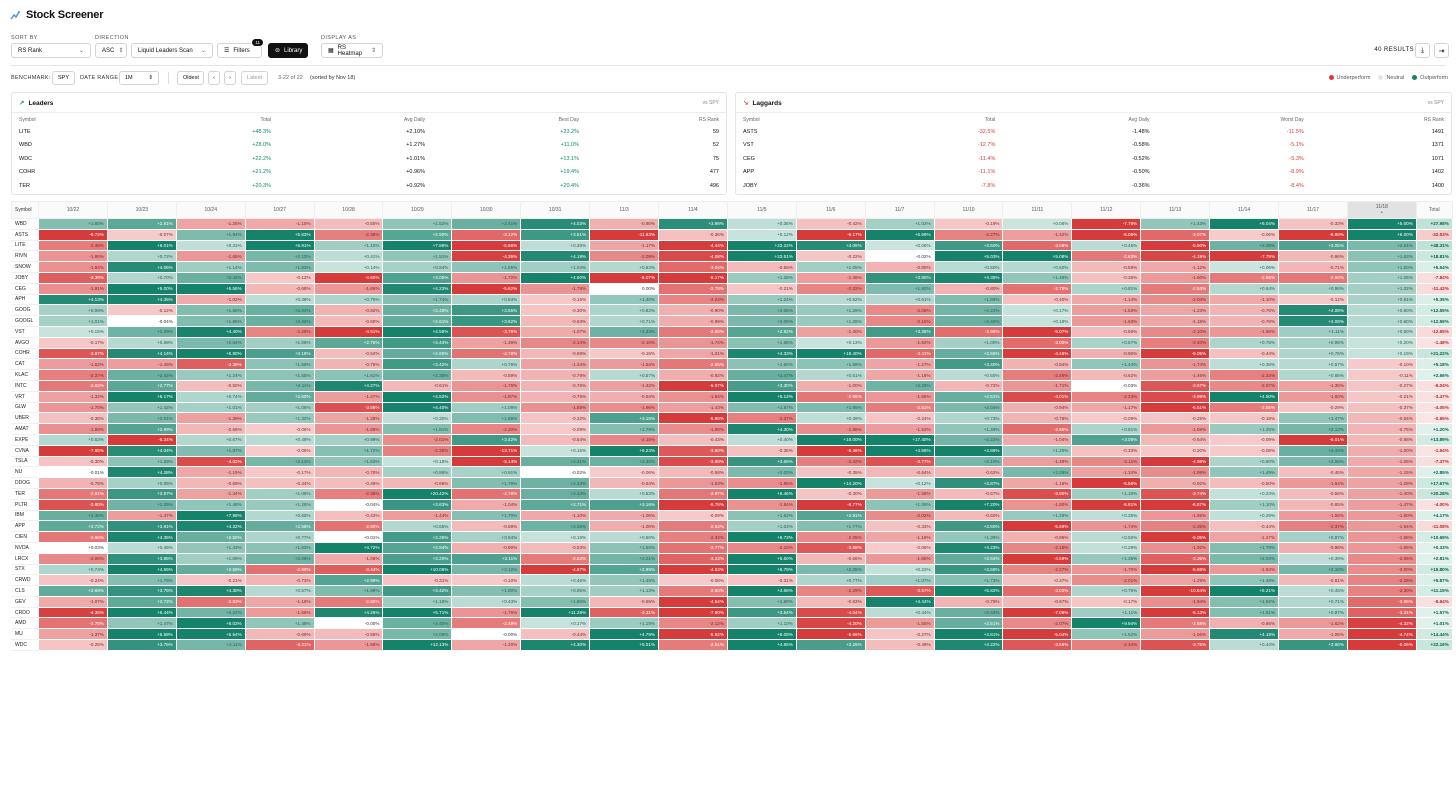 The image size is (1456, 803). I want to click on heatmap-cell: +2.72%, so click(141, 601).